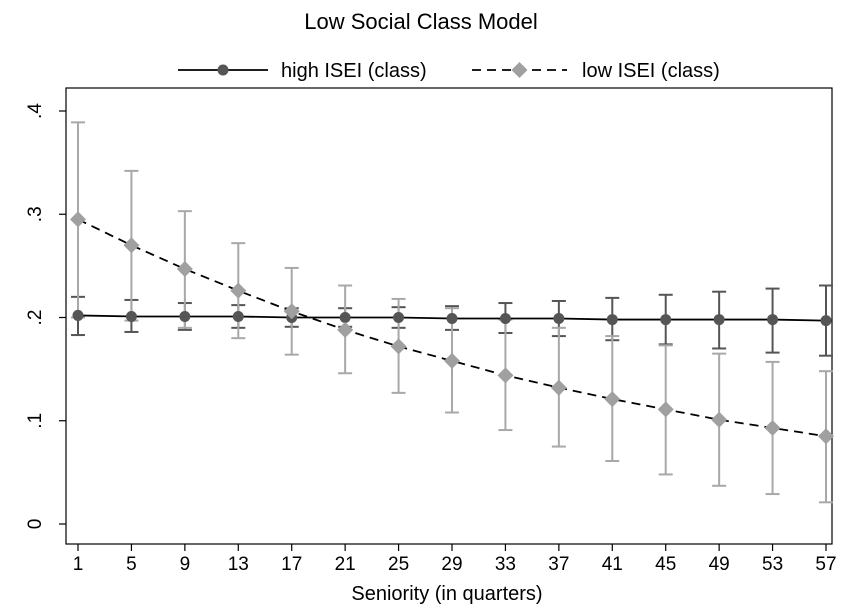  I want to click on y-tick-label-0: 0, so click(35, 524).